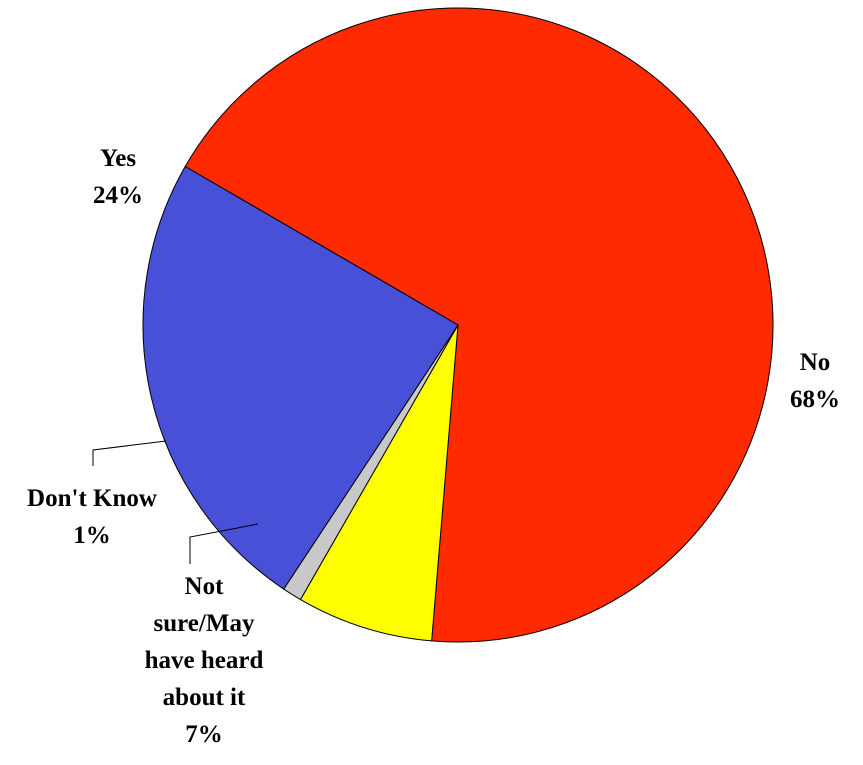 This screenshot has height=765, width=863. I want to click on slice-name-line: Yes, so click(118, 158).